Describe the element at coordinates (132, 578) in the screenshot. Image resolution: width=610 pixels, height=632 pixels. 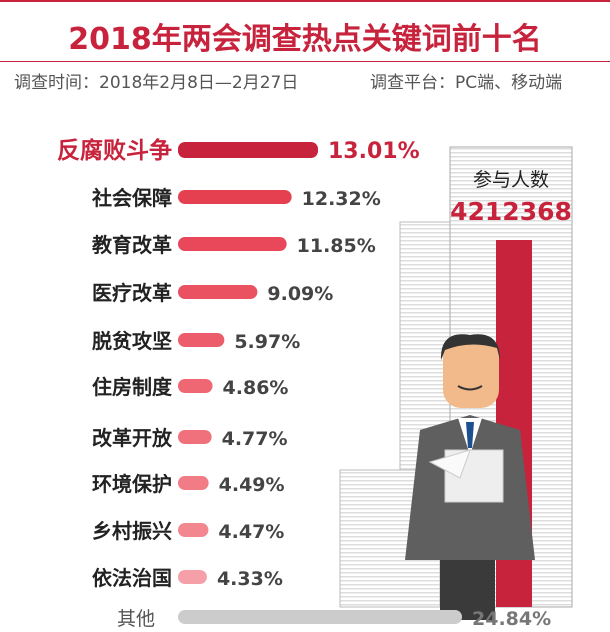
I see `category-label: 依法治国` at that location.